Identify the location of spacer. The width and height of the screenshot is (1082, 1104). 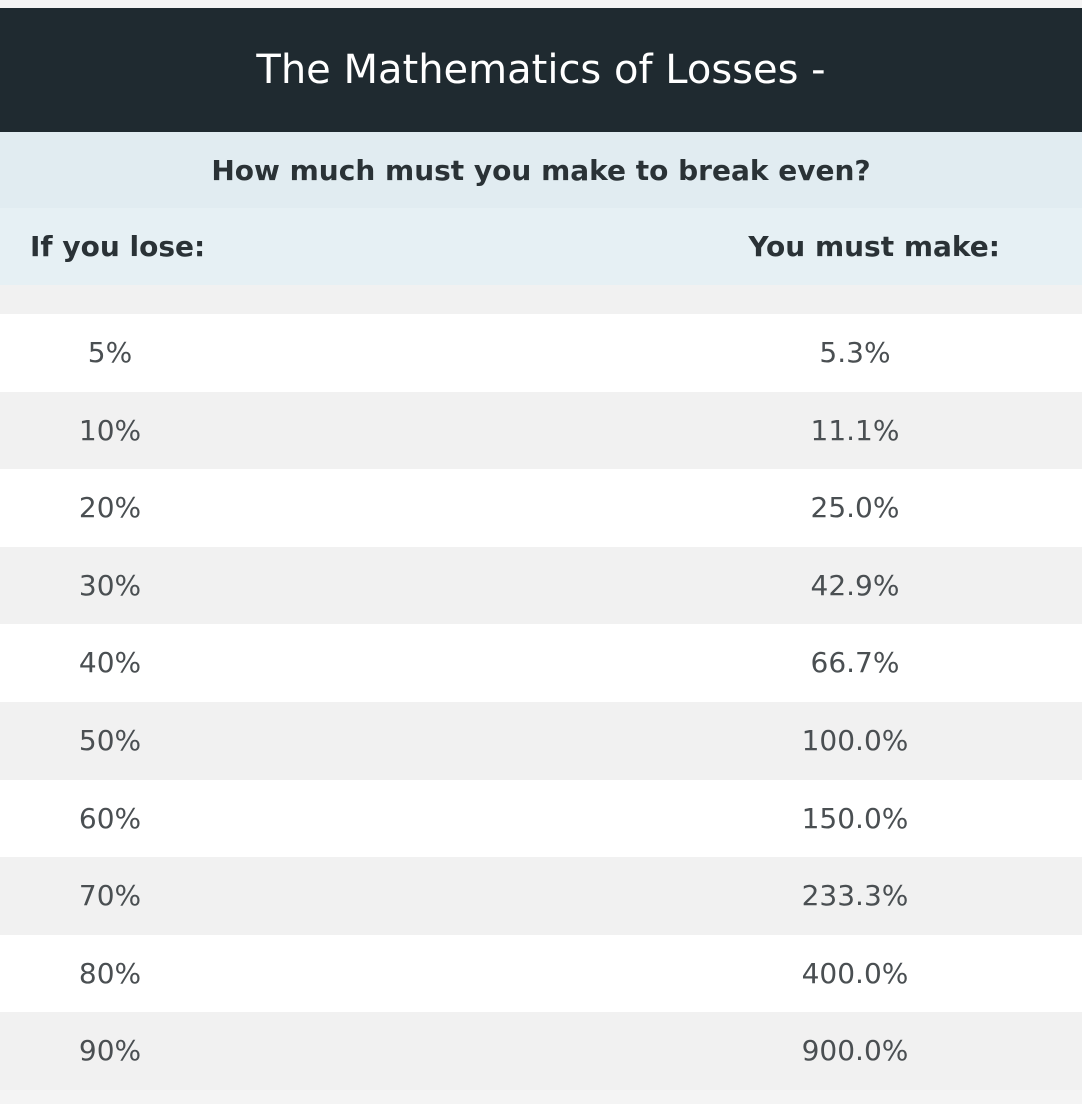
(541, 299).